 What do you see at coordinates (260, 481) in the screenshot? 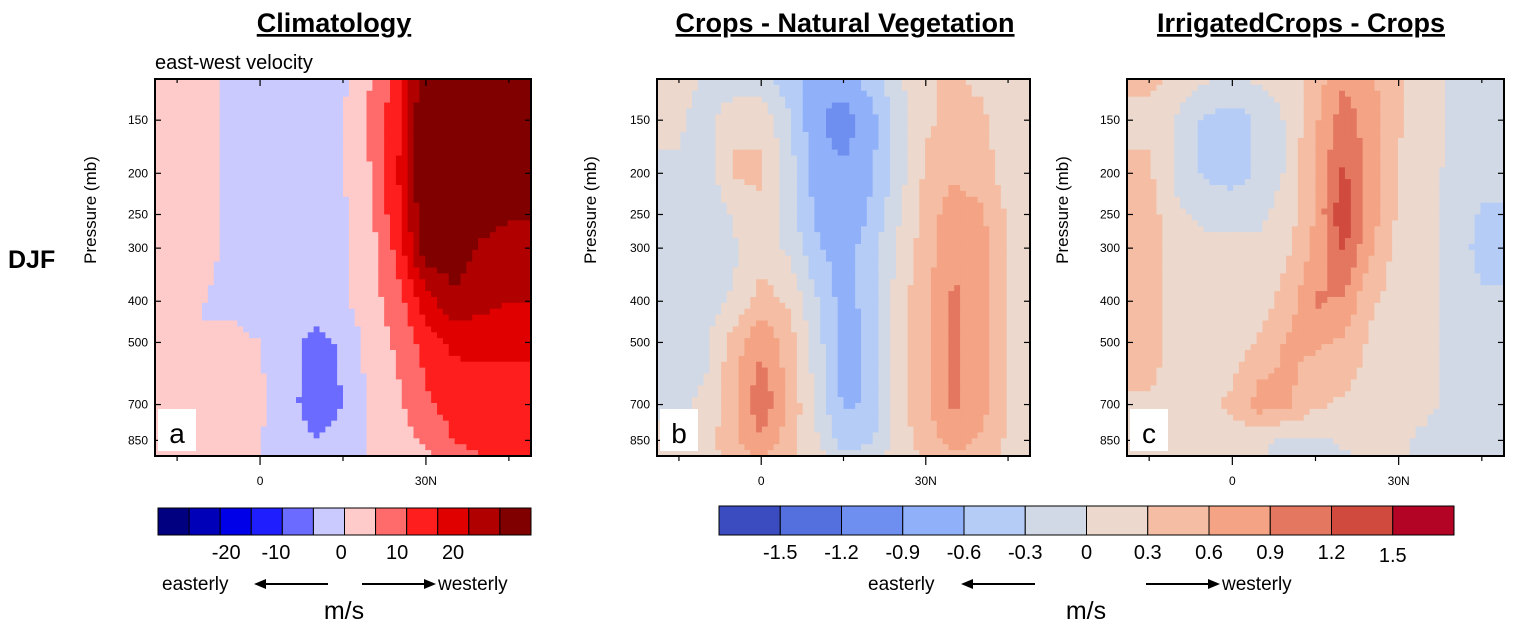
I see `x-tick-label: 0` at bounding box center [260, 481].